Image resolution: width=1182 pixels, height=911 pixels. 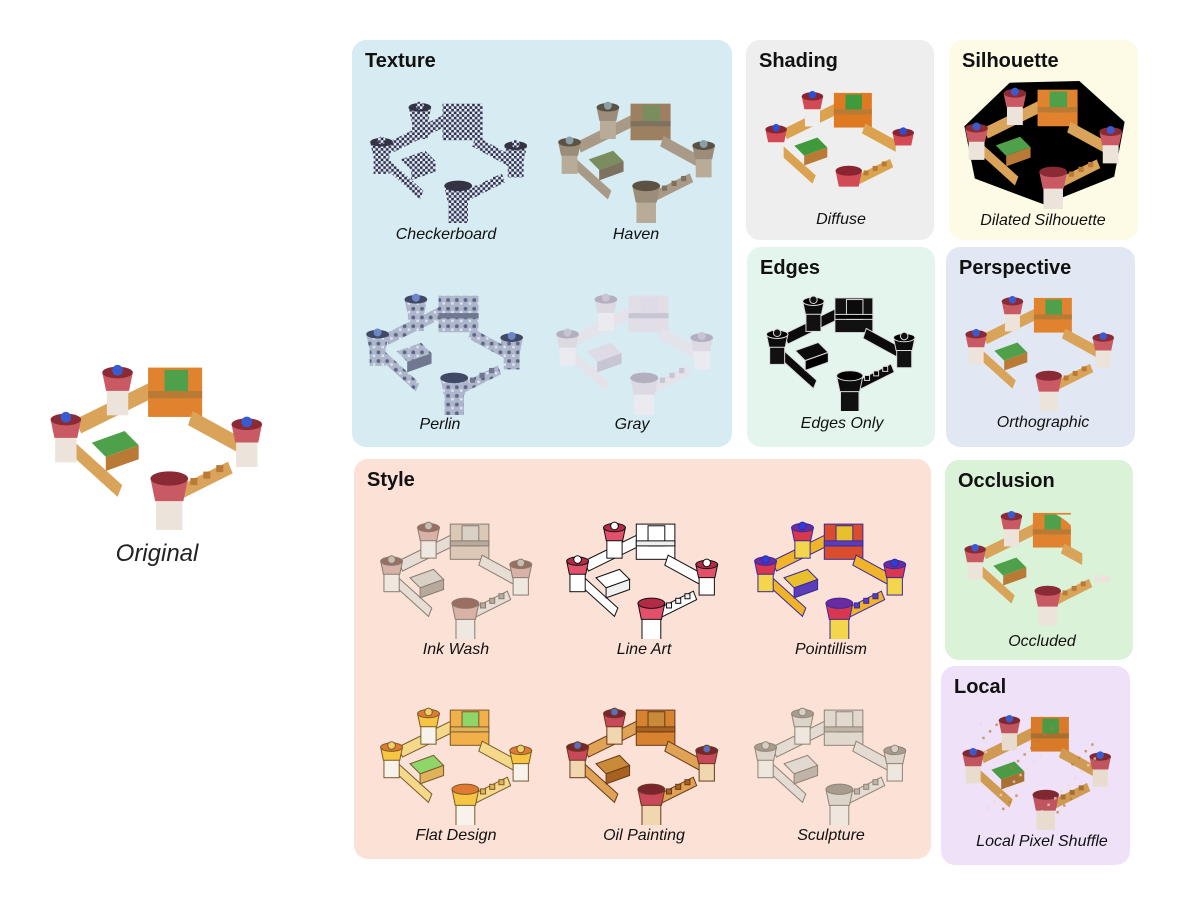 I want to click on style-title: Style, so click(x=391, y=480).